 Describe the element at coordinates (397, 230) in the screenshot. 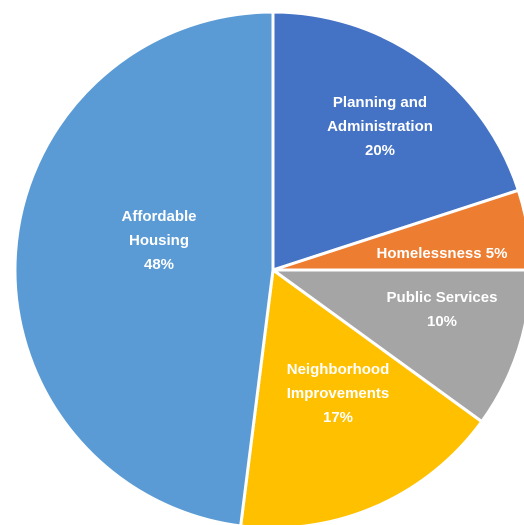

I see `pie-slice-homelessness` at that location.